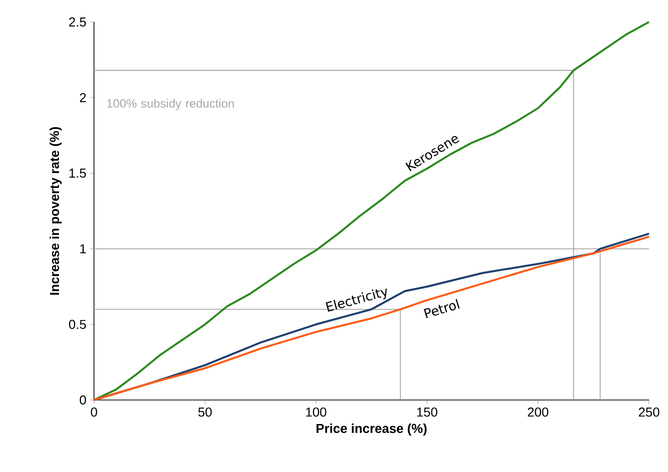 The width and height of the screenshot is (668, 472). I want to click on y-tick-label: 0, so click(83, 400).